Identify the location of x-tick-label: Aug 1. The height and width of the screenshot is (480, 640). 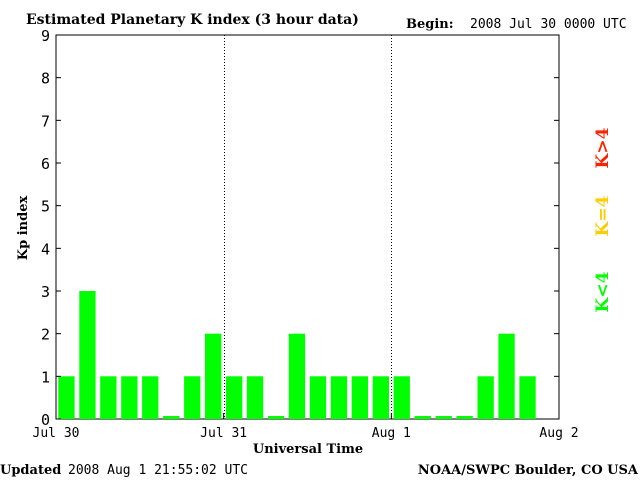
(391, 433).